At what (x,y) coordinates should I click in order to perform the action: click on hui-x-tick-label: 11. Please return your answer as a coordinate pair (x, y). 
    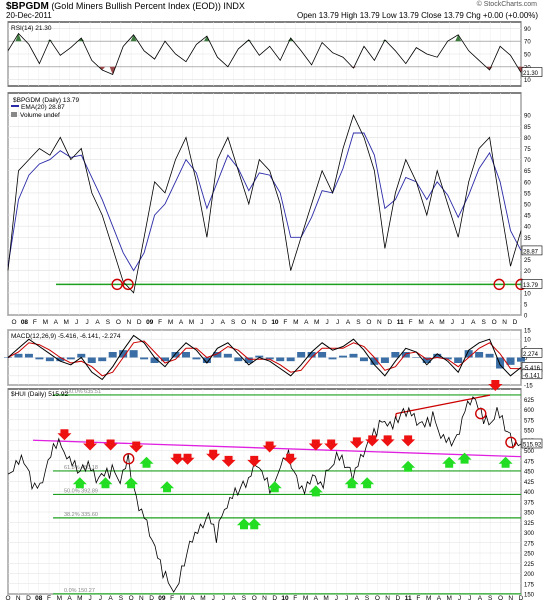
    Looking at the image, I should click on (408, 597).